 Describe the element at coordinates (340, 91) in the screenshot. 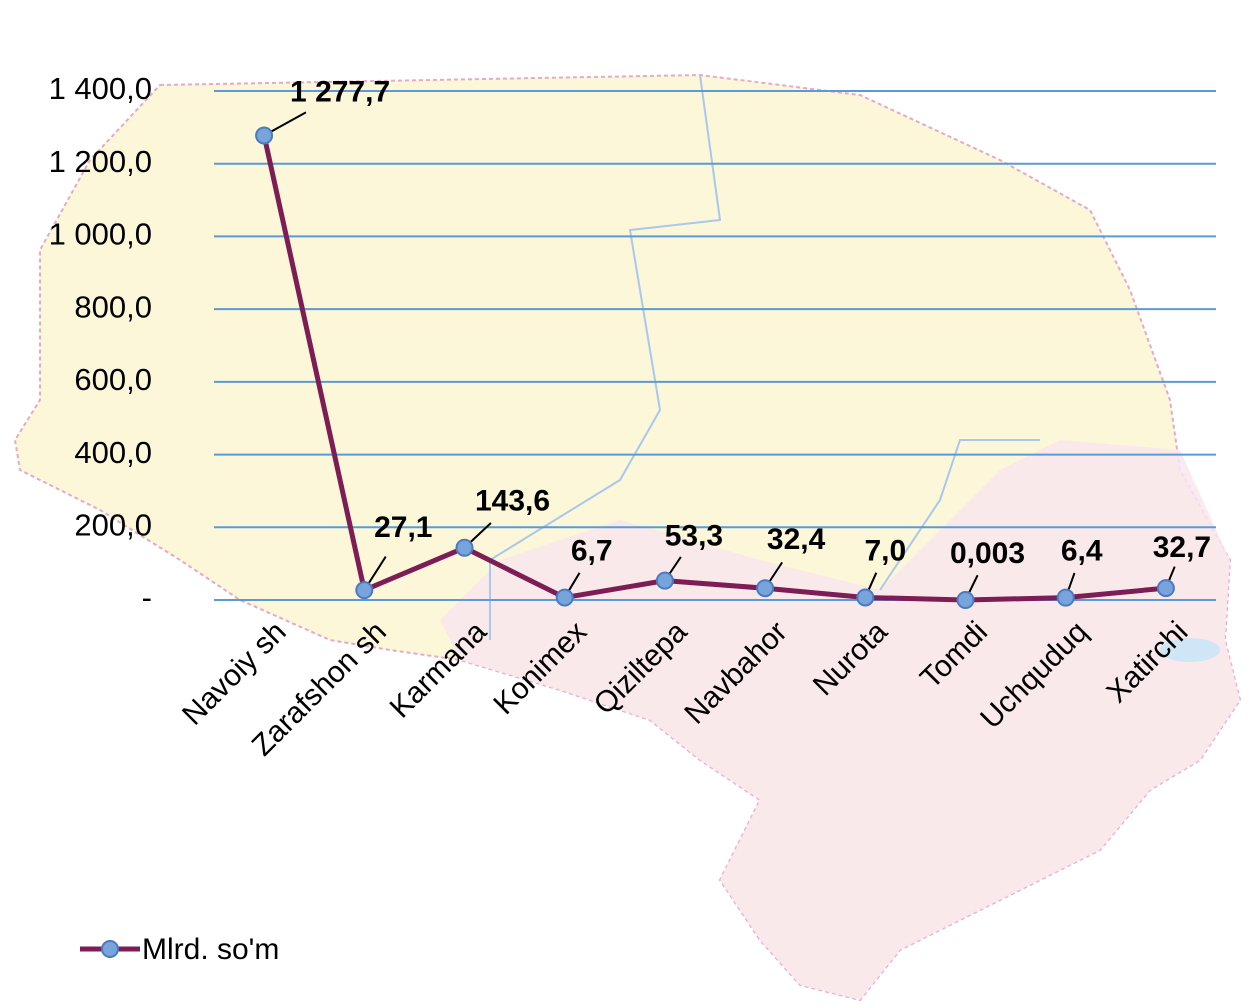

I see `data-label: 1 277,7` at that location.